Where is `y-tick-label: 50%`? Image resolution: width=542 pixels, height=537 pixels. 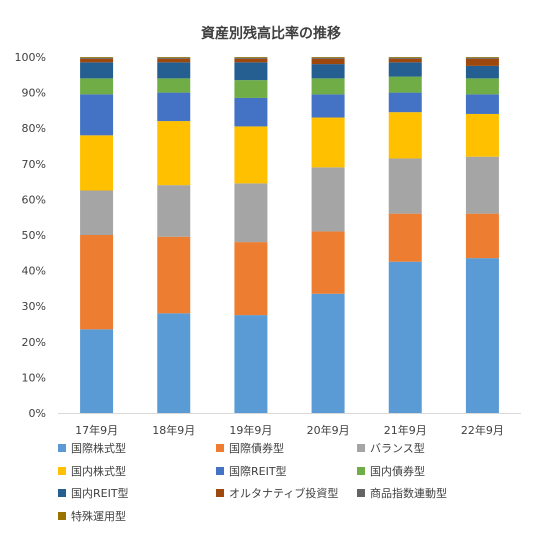
y-tick-label: 50% is located at coordinates (34, 235).